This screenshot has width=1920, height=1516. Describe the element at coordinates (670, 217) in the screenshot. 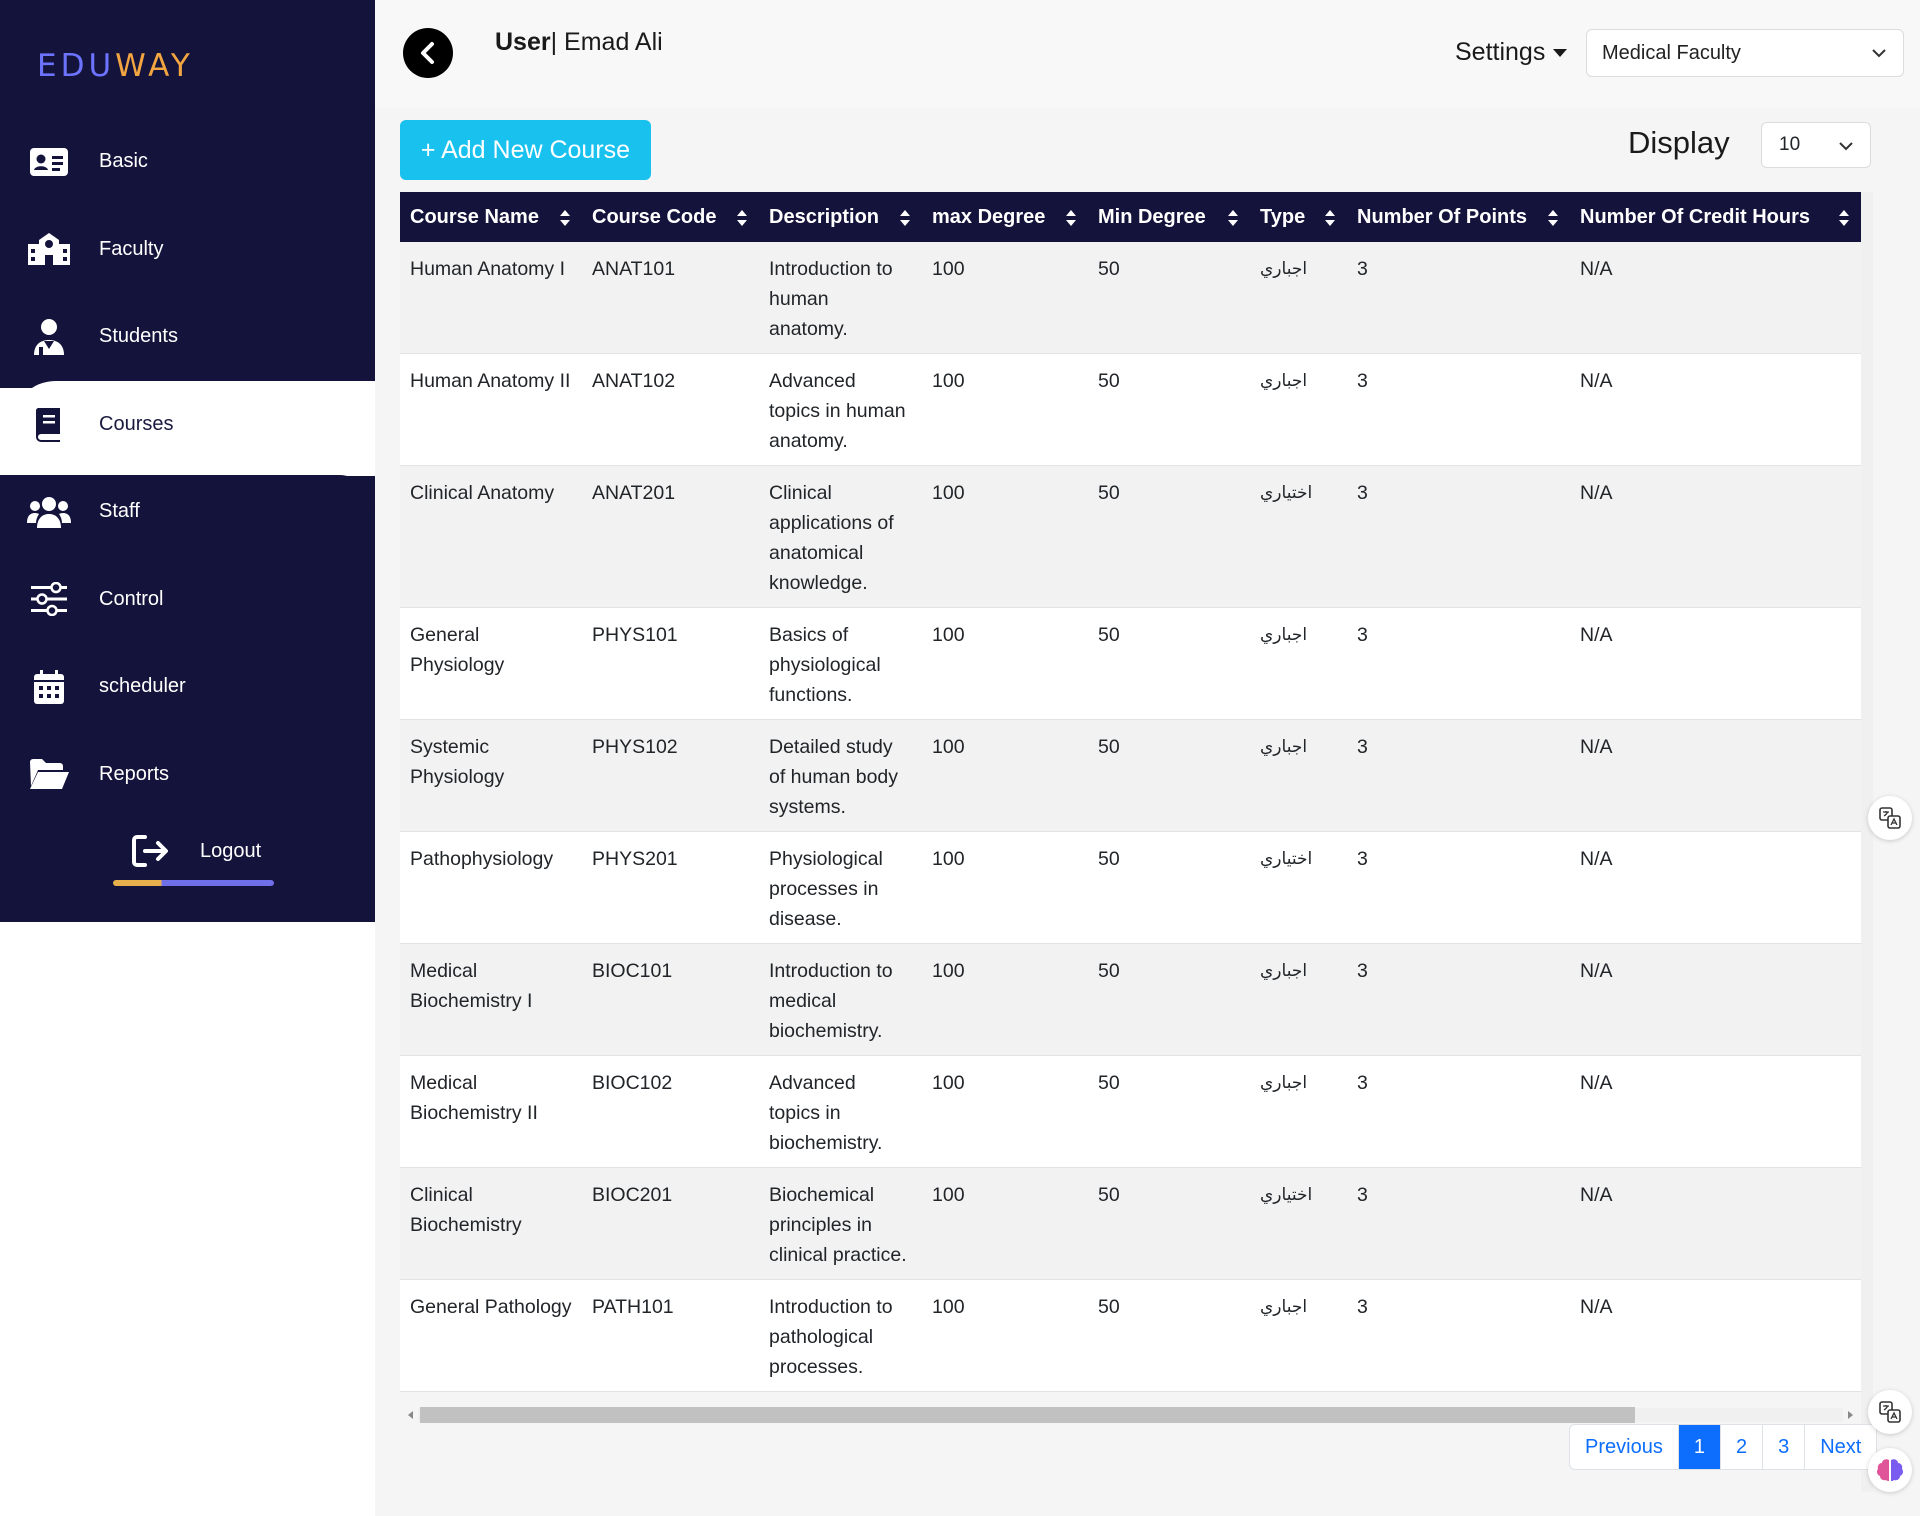

I see `column-header: Course Code` at that location.